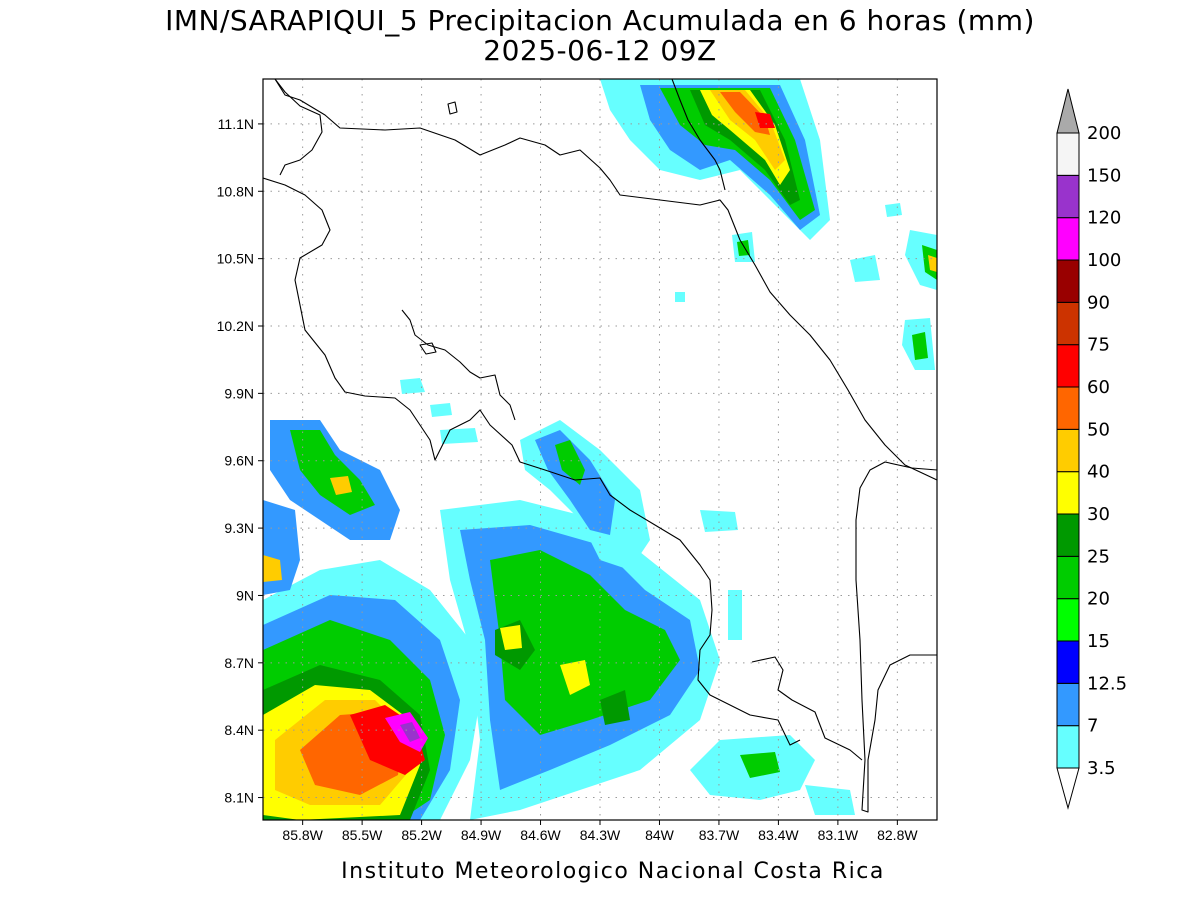 Image resolution: width=1200 pixels, height=900 pixels. What do you see at coordinates (1098, 641) in the screenshot?
I see `colorbar-label: 15` at bounding box center [1098, 641].